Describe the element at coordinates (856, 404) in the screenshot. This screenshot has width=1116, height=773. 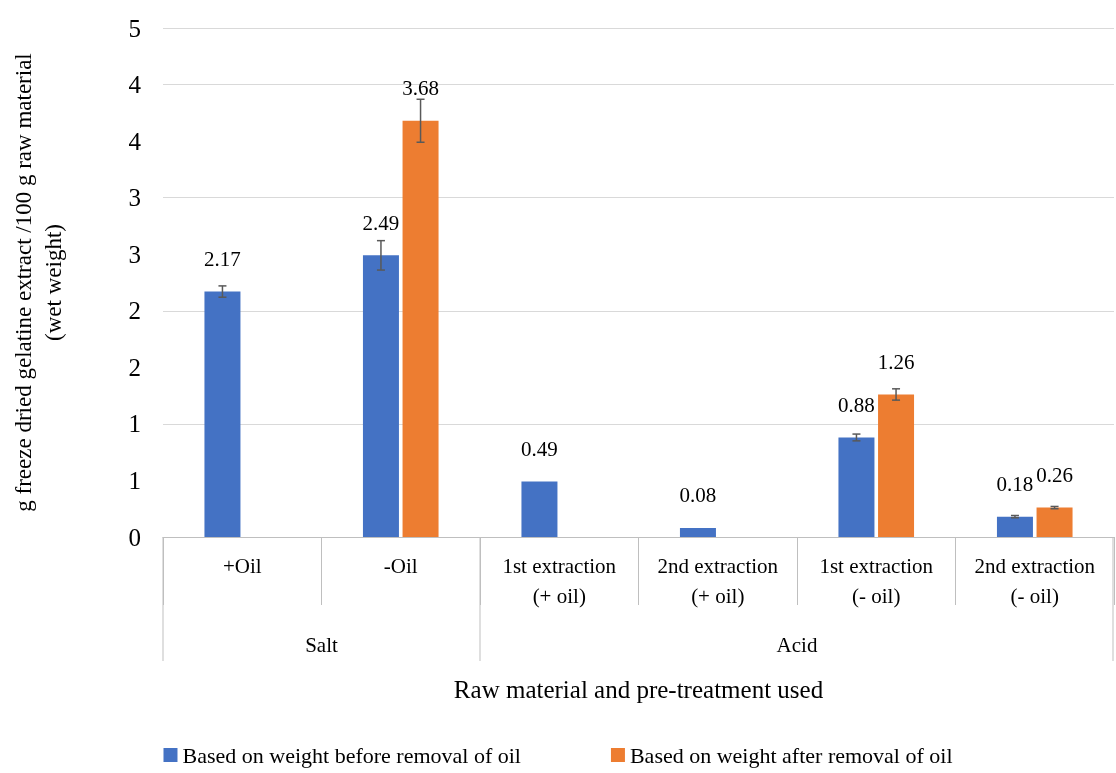
I see `data-label: 0.88` at that location.